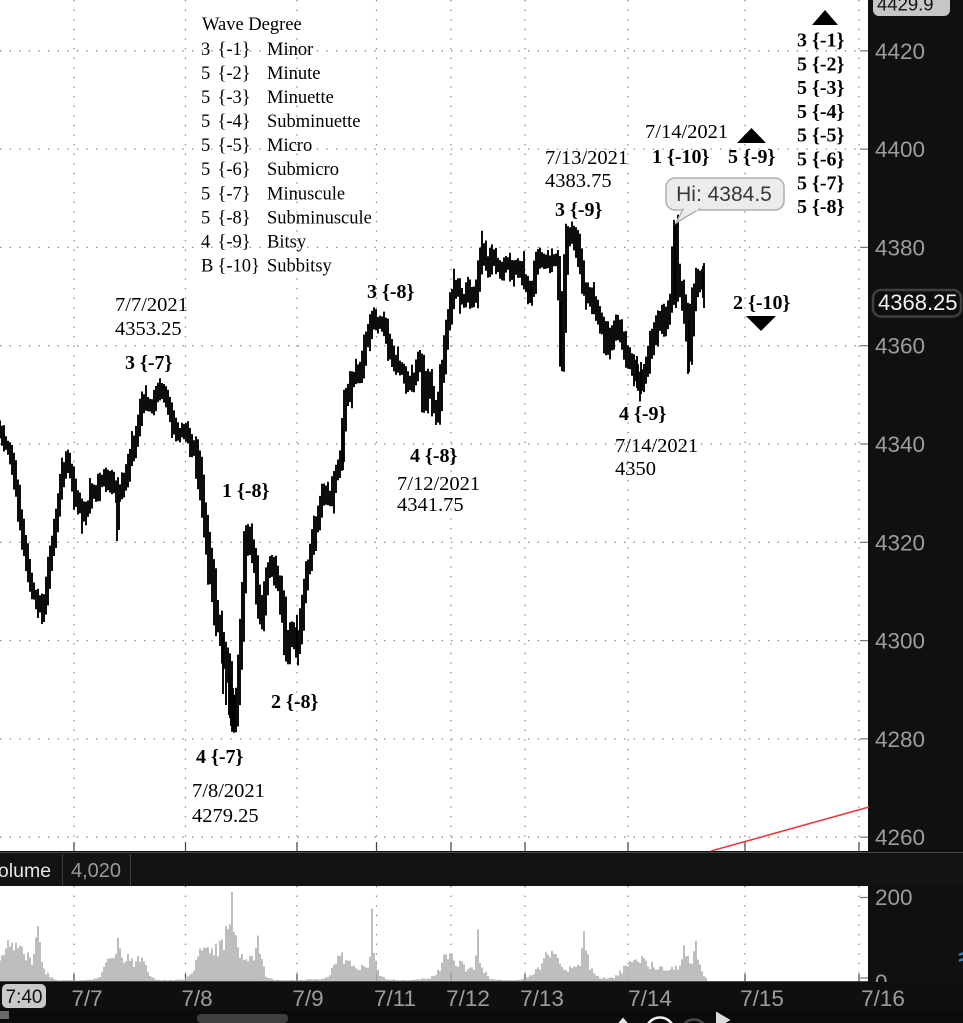 Image resolution: width=963 pixels, height=1023 pixels. What do you see at coordinates (468, 998) in the screenshot?
I see `svg-text: 7/12` at bounding box center [468, 998].